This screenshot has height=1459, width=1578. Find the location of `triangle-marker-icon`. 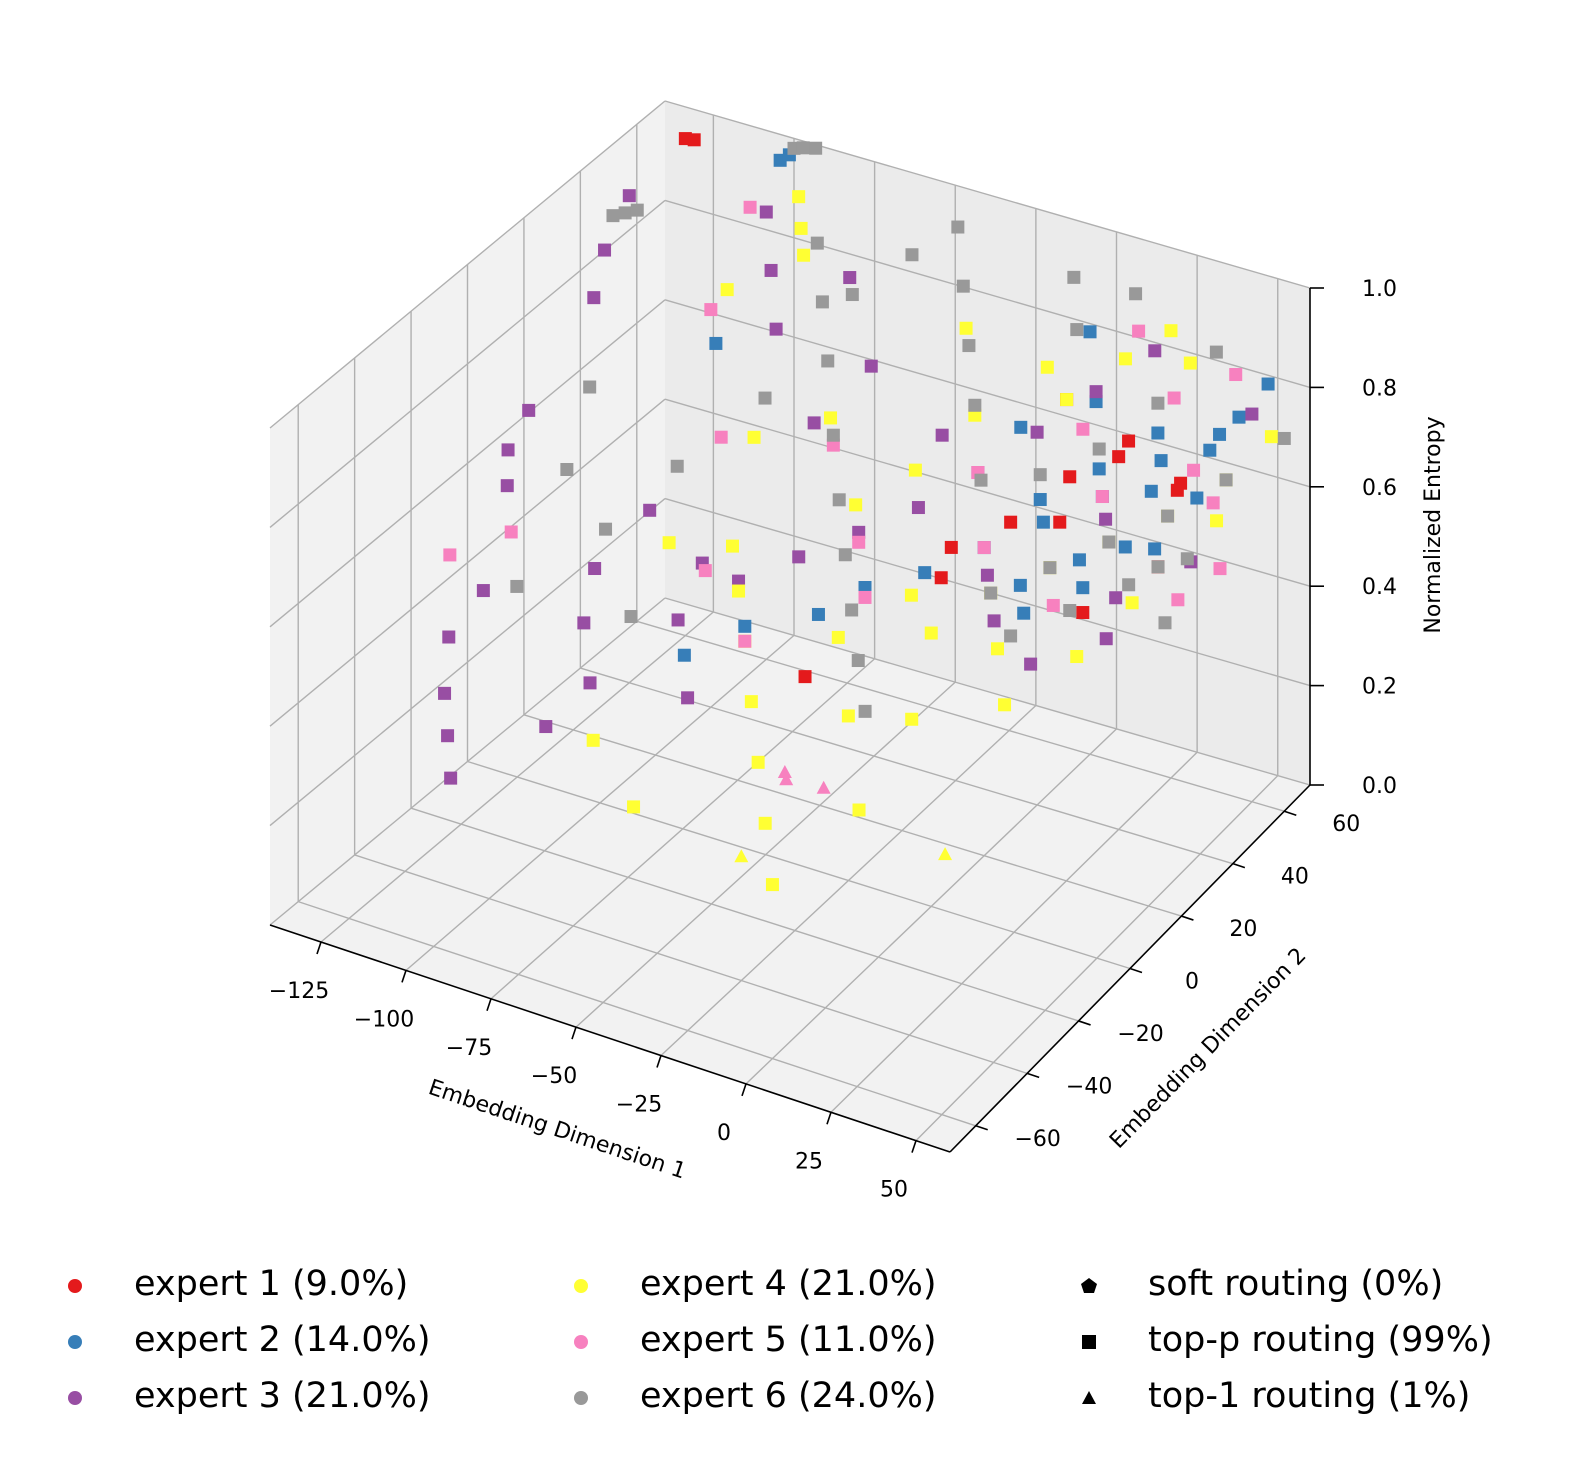

triangle-marker-icon is located at coordinates (1089, 1397).